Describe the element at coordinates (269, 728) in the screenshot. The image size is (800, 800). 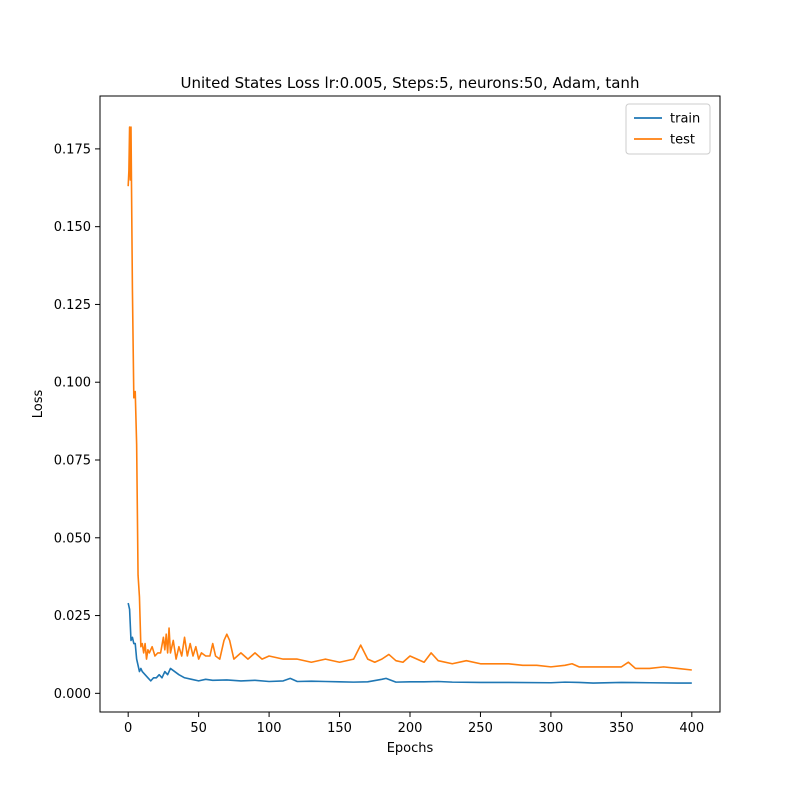
I see `x-tick-label: 100` at that location.